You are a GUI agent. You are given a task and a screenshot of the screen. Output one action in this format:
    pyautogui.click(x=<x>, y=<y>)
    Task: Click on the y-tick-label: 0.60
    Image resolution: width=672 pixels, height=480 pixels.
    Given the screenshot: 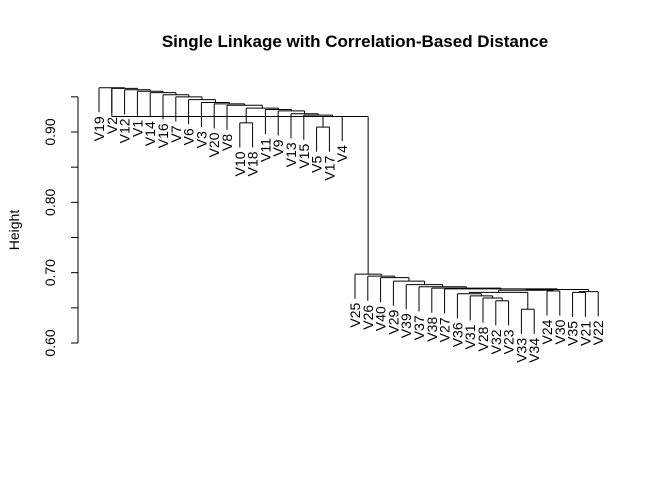 What is the action you would take?
    pyautogui.click(x=50, y=342)
    